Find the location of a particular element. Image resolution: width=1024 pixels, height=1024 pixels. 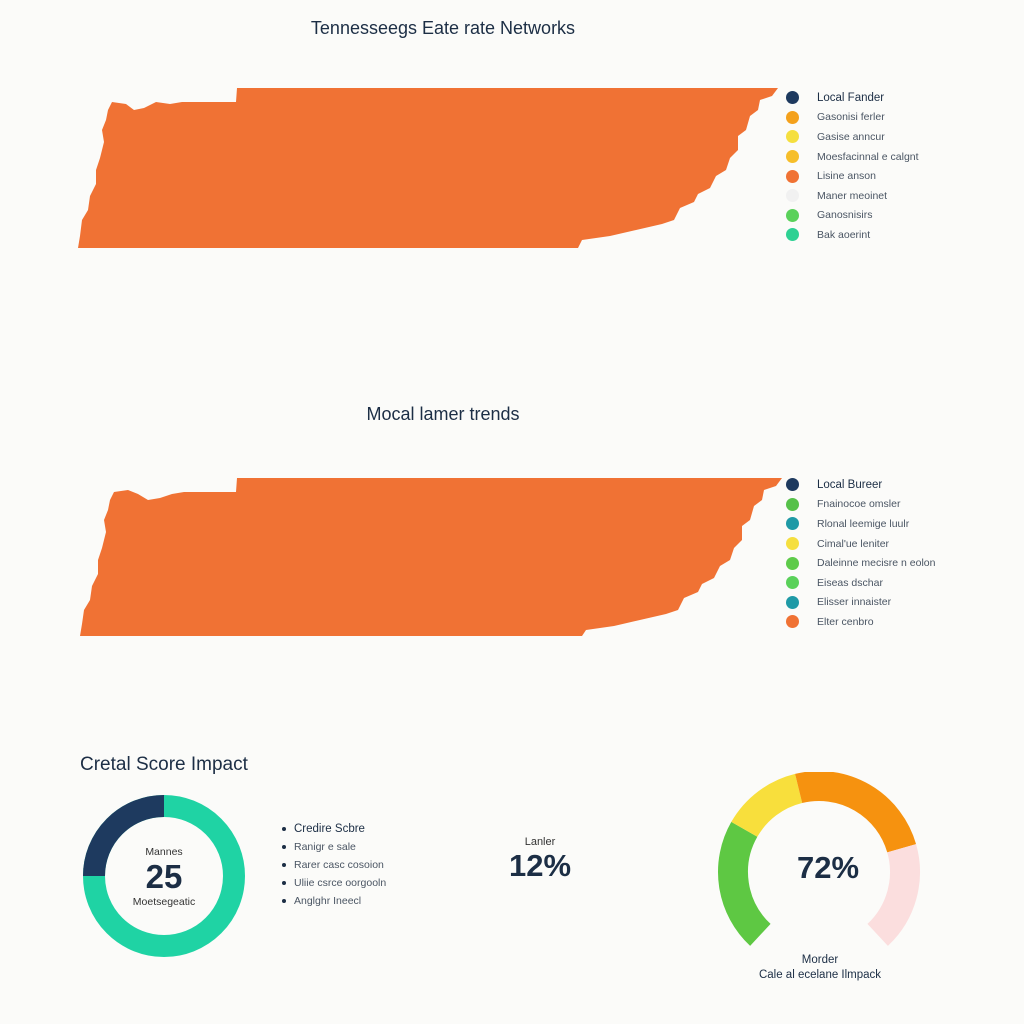

legend-item: Rlonal leemige luulr is located at coordinates (860, 524).